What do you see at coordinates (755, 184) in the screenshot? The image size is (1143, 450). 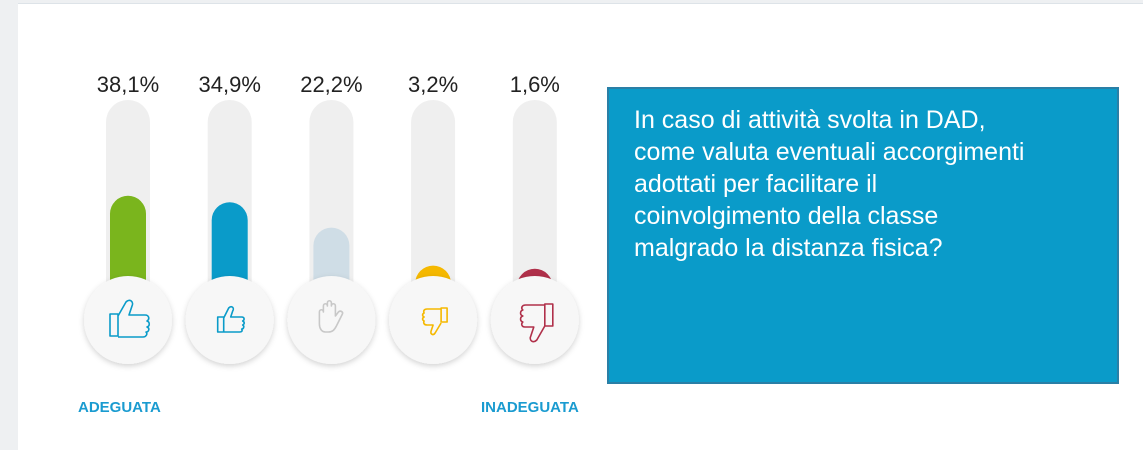 I see `question-line: adottati per facilitare il` at bounding box center [755, 184].